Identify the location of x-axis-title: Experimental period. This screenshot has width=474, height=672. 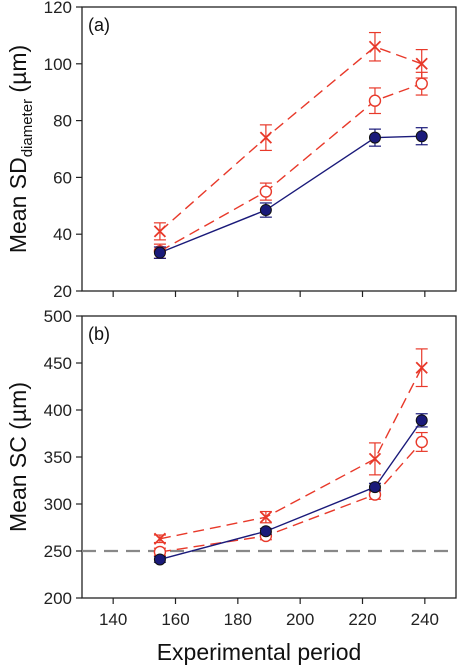
(259, 652).